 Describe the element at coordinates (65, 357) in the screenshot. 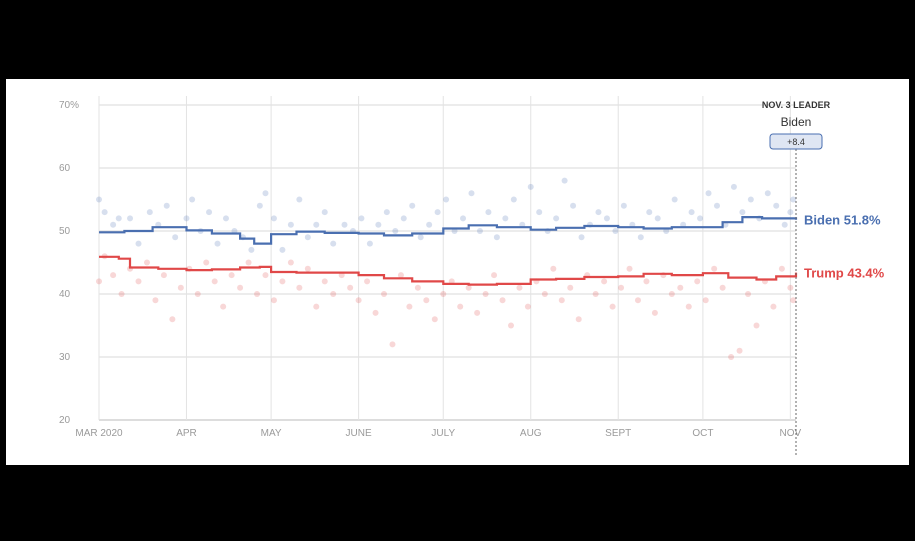

I see `y-tick-label: 30` at that location.